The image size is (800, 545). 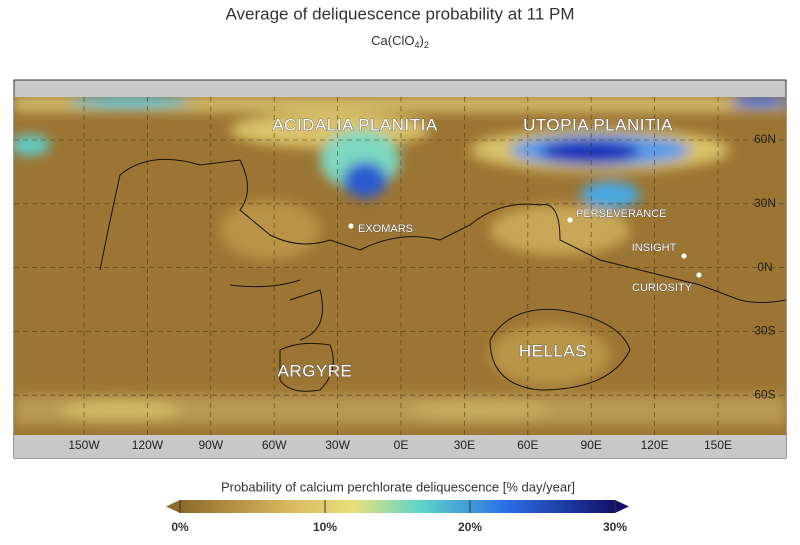 I want to click on lon-label: 60E, so click(x=527, y=445).